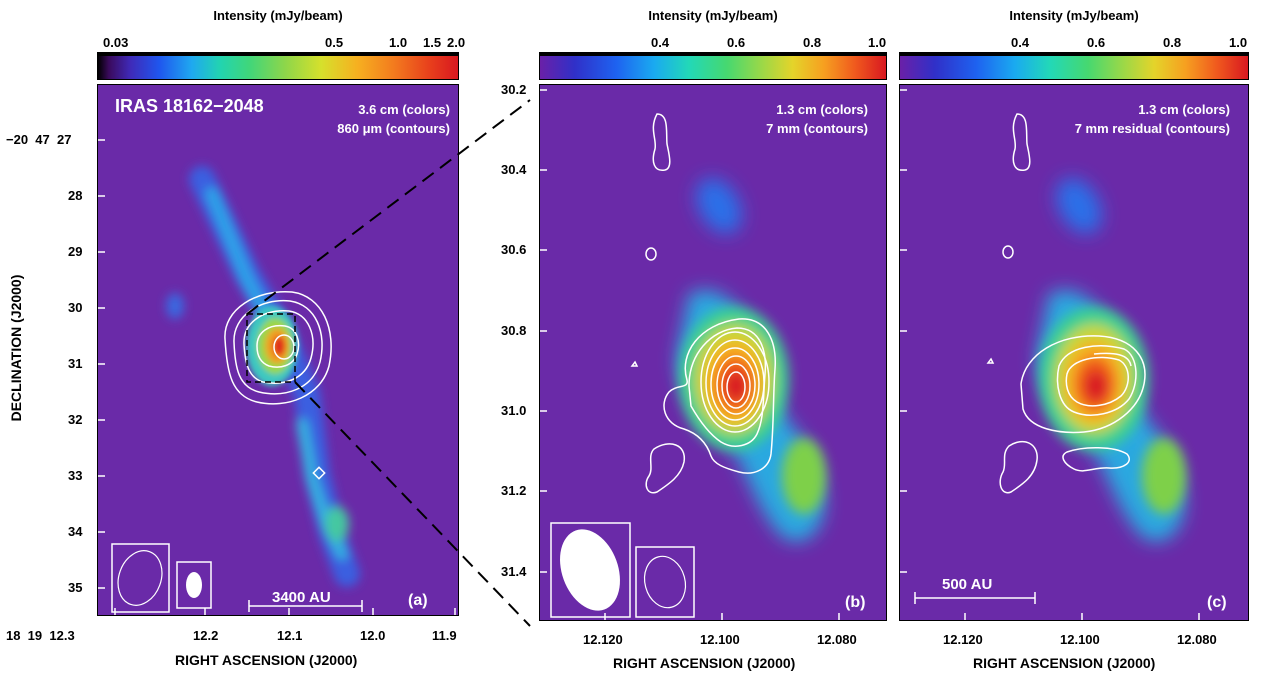  I want to click on a-dec-tick-4: 31, so click(75, 363).